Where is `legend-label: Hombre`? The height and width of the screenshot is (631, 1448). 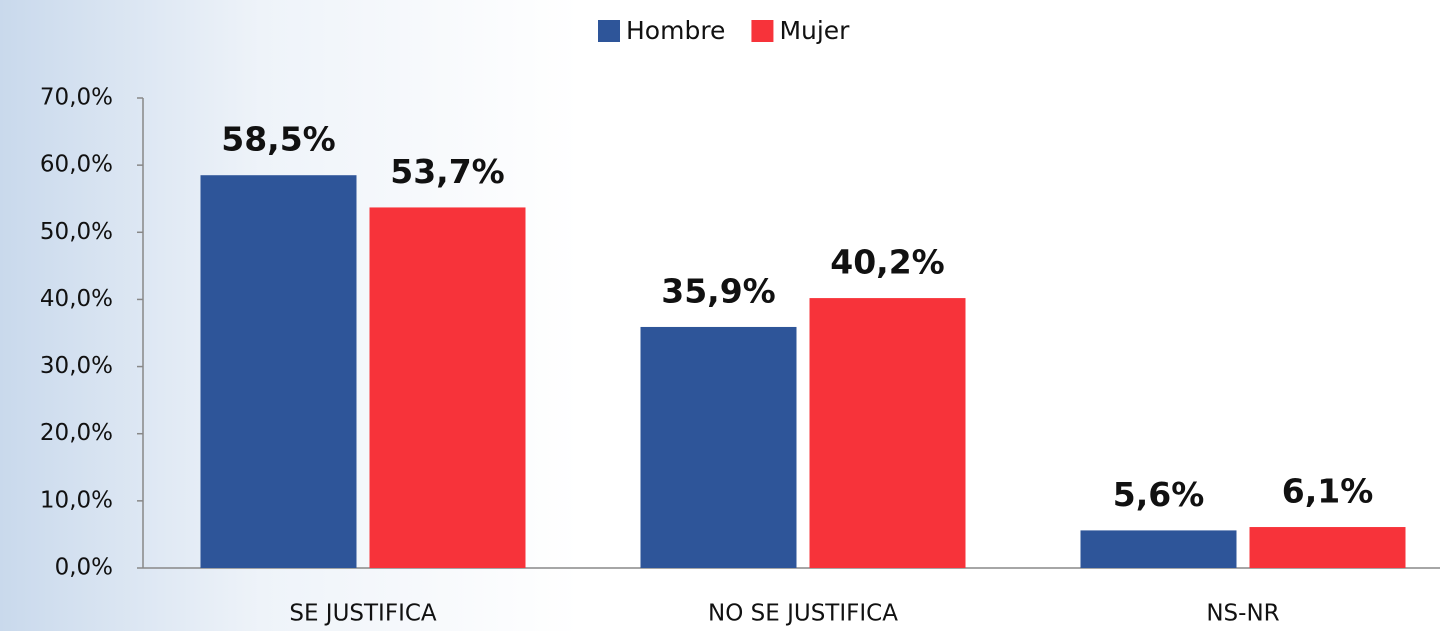 legend-label: Hombre is located at coordinates (675, 30).